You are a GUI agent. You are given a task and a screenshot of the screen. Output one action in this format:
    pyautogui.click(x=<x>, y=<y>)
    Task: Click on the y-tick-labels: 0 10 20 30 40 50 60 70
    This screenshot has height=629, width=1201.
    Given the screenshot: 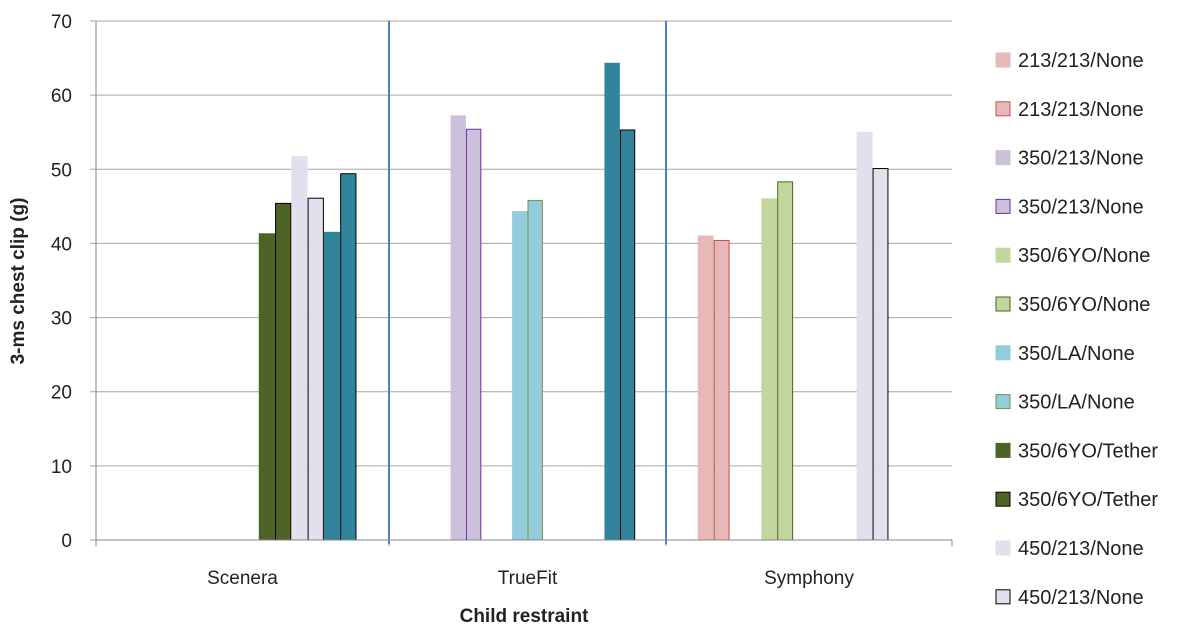 What is the action you would take?
    pyautogui.click(x=61, y=282)
    